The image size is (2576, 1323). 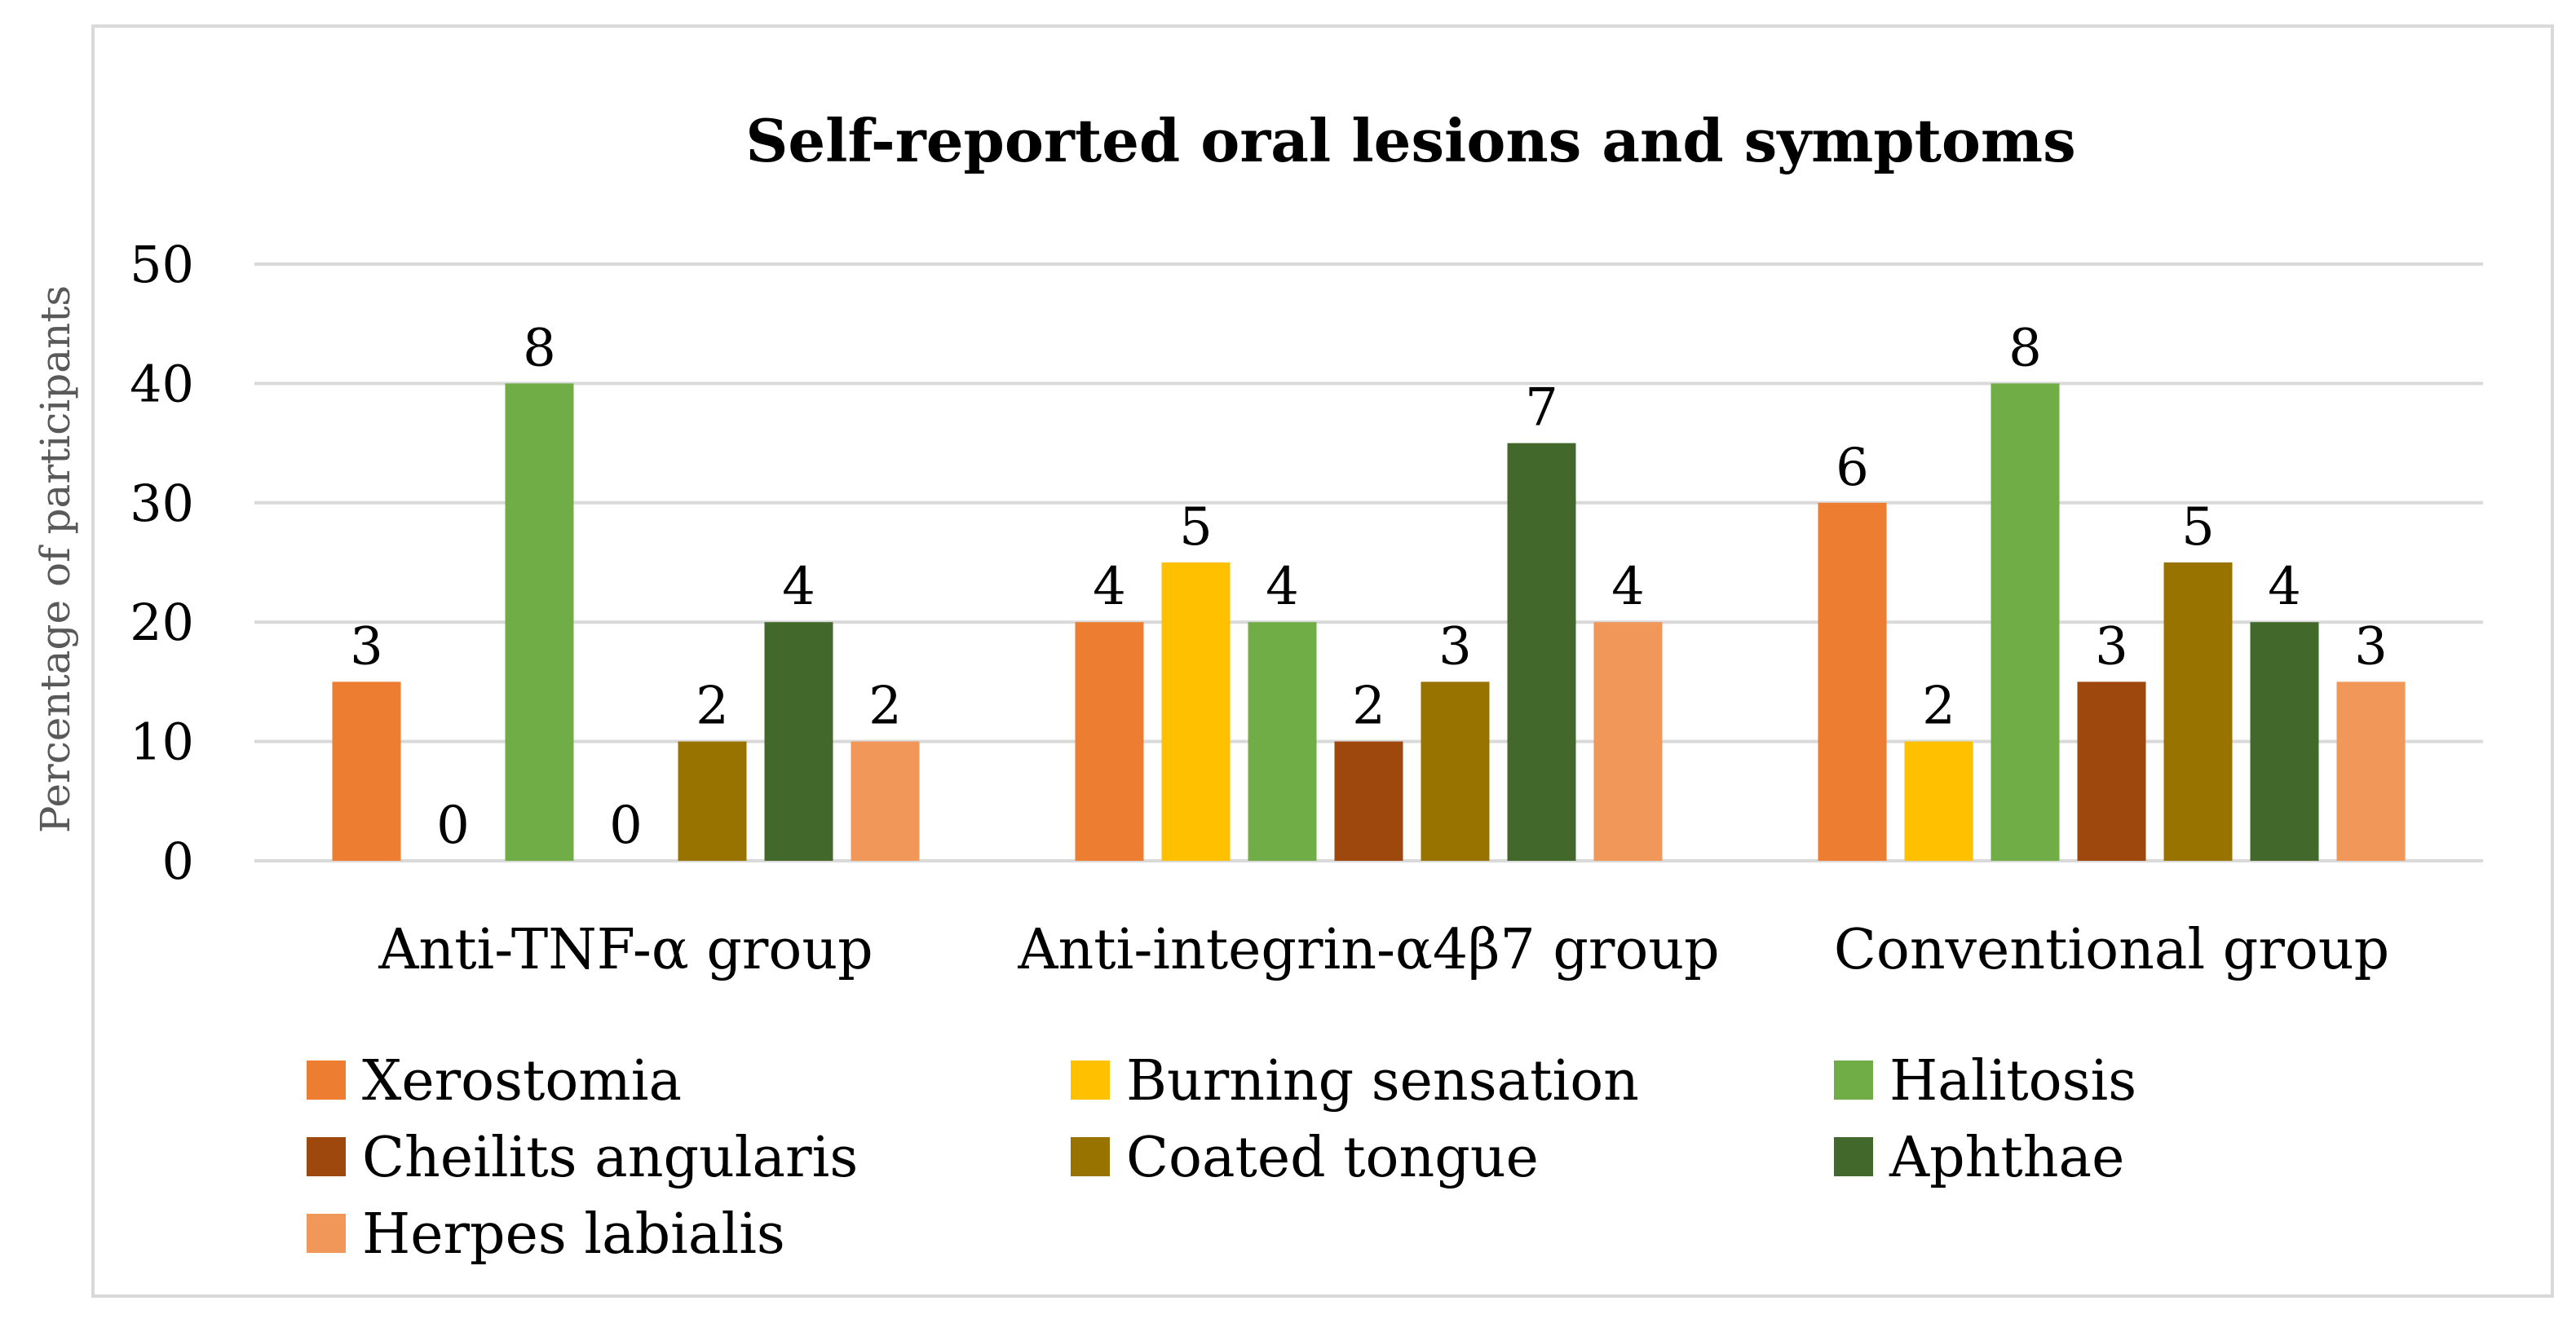 What do you see at coordinates (522, 1081) in the screenshot?
I see `legend-label: Xerostomia` at bounding box center [522, 1081].